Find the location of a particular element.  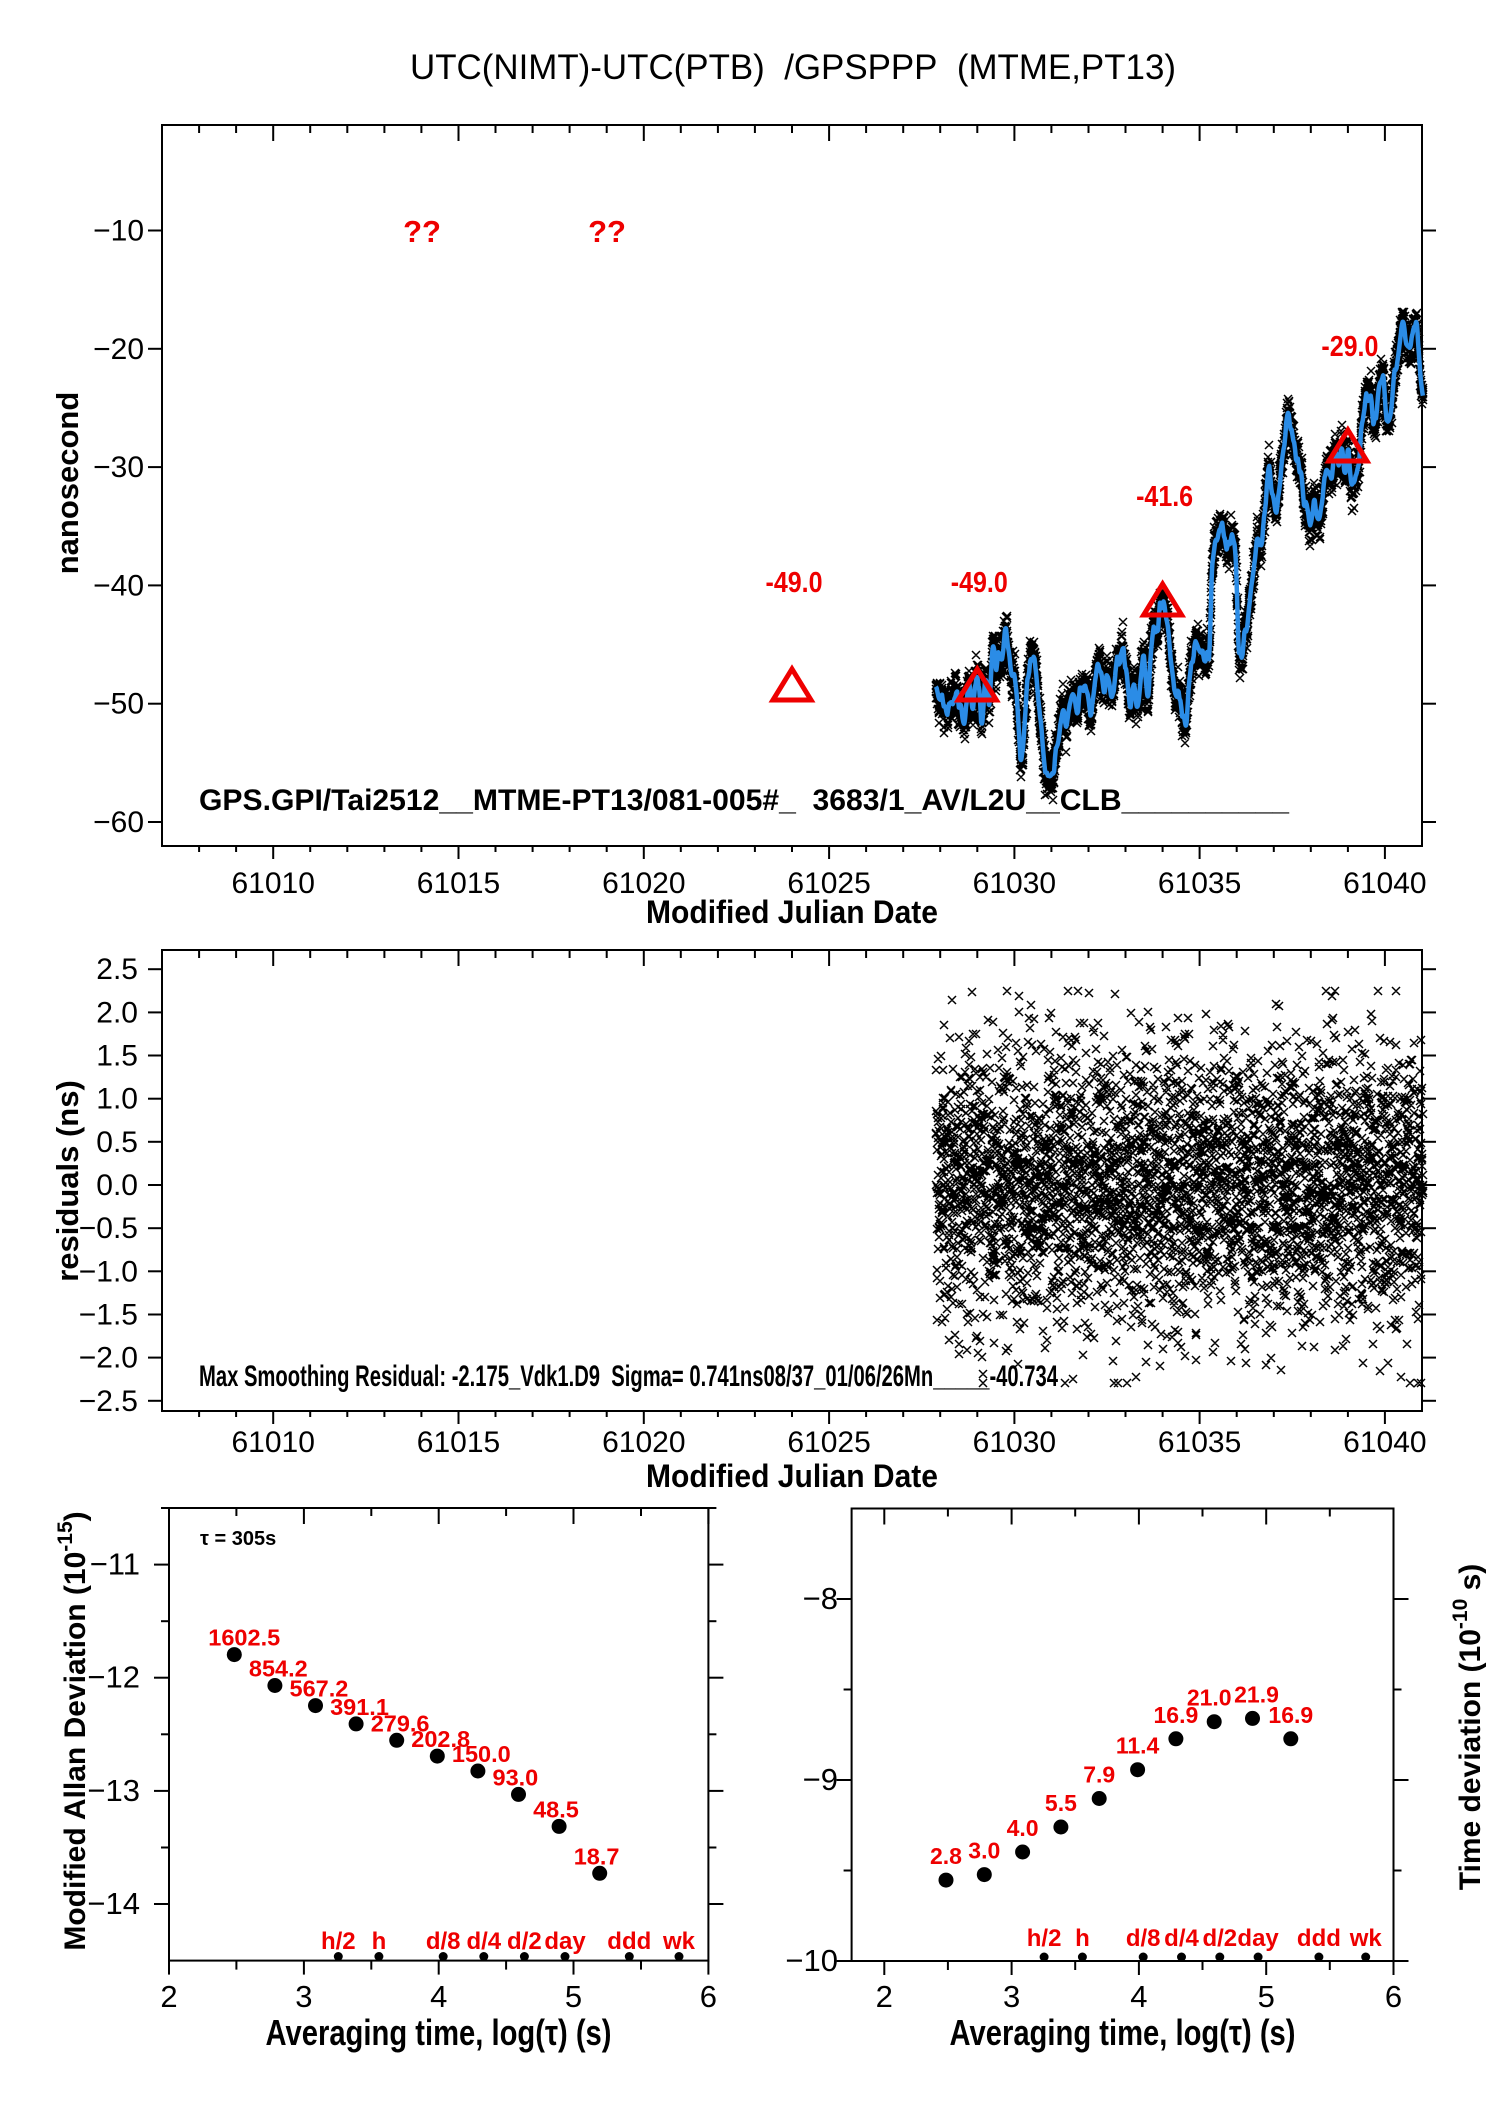

svg-text: 0.0 is located at coordinates (117, 1185).